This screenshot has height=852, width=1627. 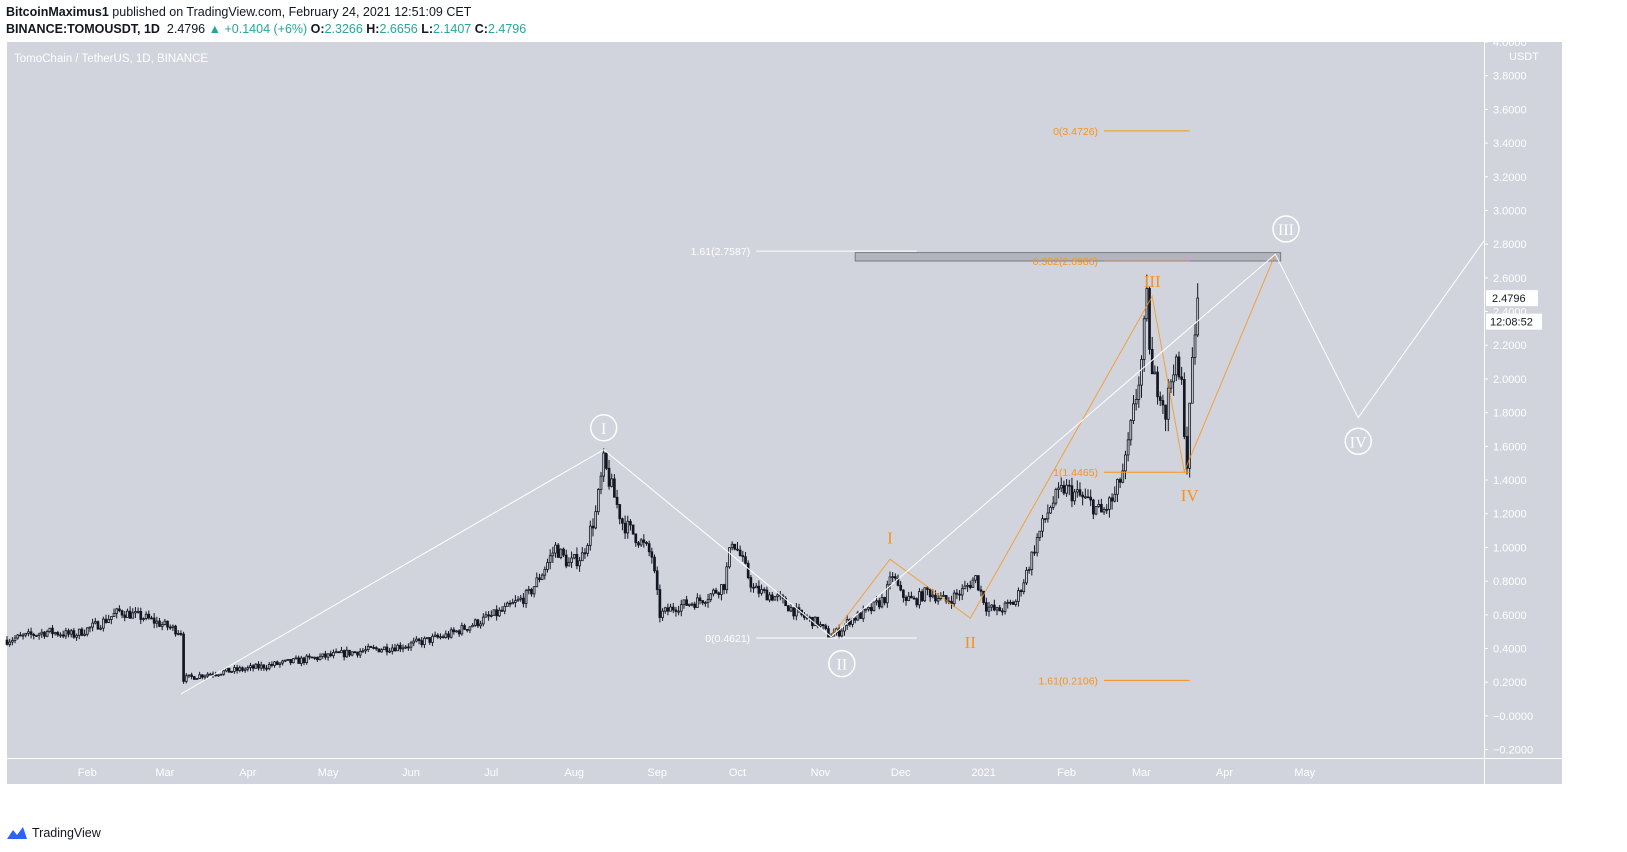 I want to click on white-wave-label: I, so click(x=603, y=429).